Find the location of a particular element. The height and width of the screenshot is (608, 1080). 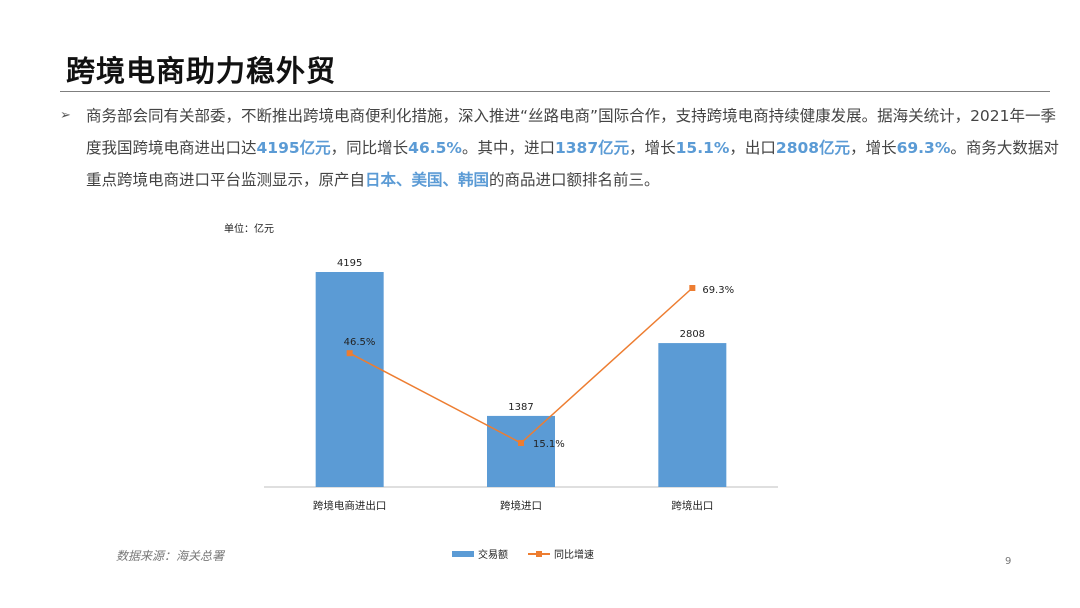

legend-item-line: 同比增速 is located at coordinates (561, 553).